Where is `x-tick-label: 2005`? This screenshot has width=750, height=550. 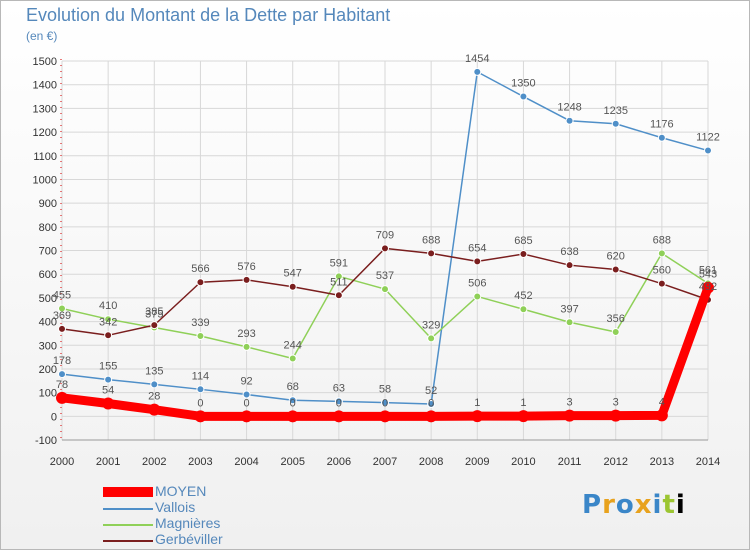
x-tick-label: 2005 is located at coordinates (292, 462).